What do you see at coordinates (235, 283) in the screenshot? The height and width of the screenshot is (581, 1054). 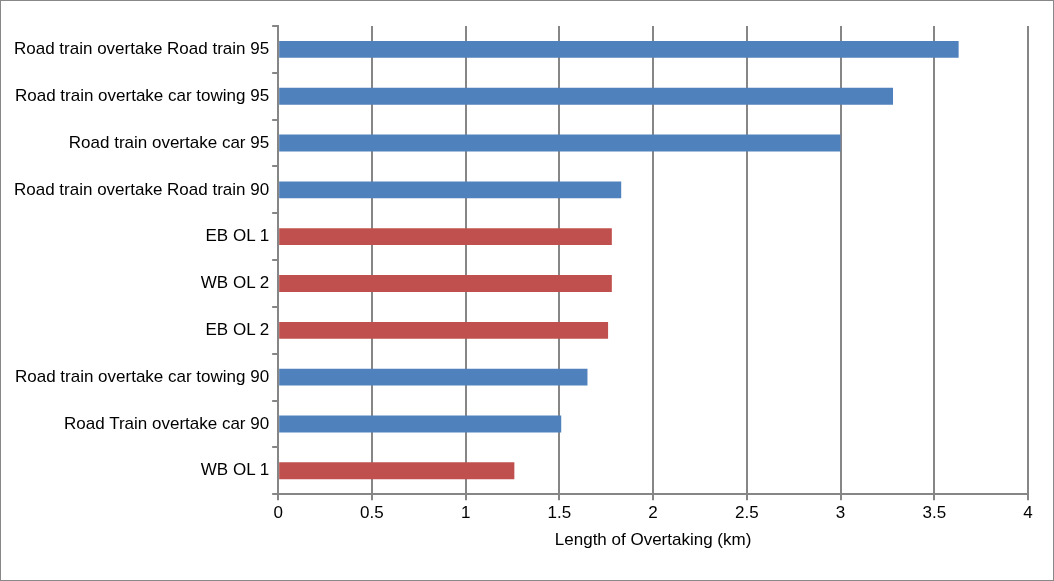 I see `y-tick-label: WB OL 2` at bounding box center [235, 283].